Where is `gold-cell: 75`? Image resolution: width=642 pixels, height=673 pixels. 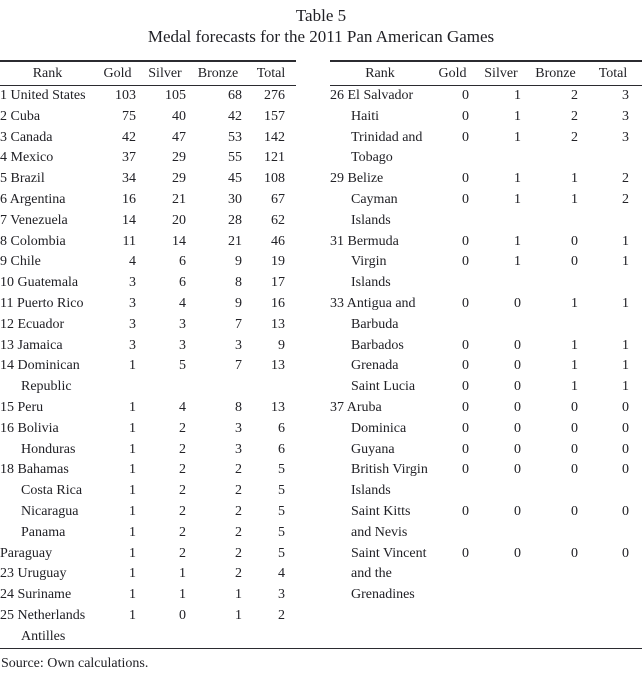 gold-cell: 75 is located at coordinates (129, 116).